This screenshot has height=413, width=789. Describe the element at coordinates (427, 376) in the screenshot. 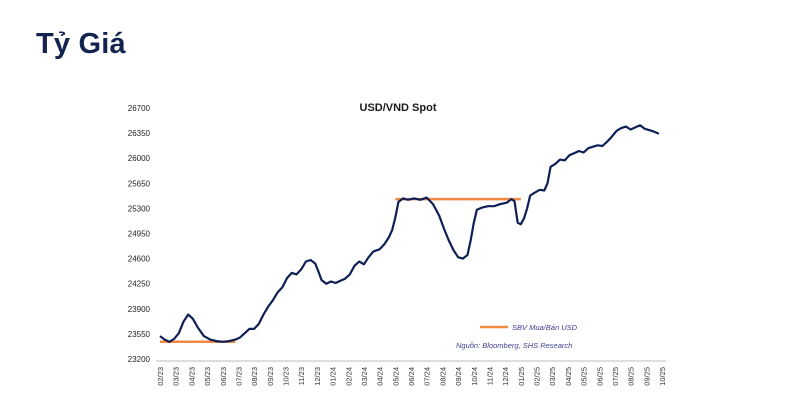

I see `x-tick-label: 07/24` at that location.